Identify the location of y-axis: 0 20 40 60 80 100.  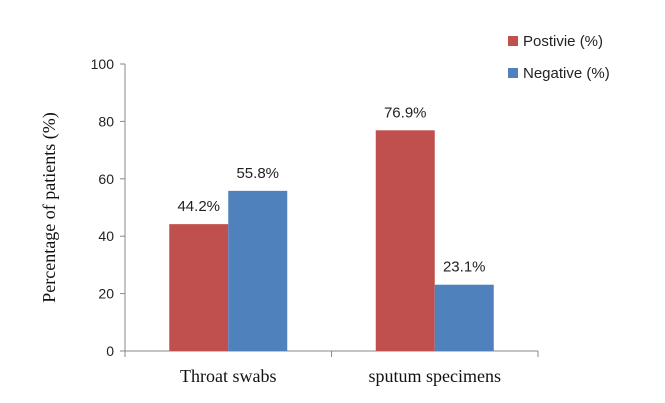
(108, 207).